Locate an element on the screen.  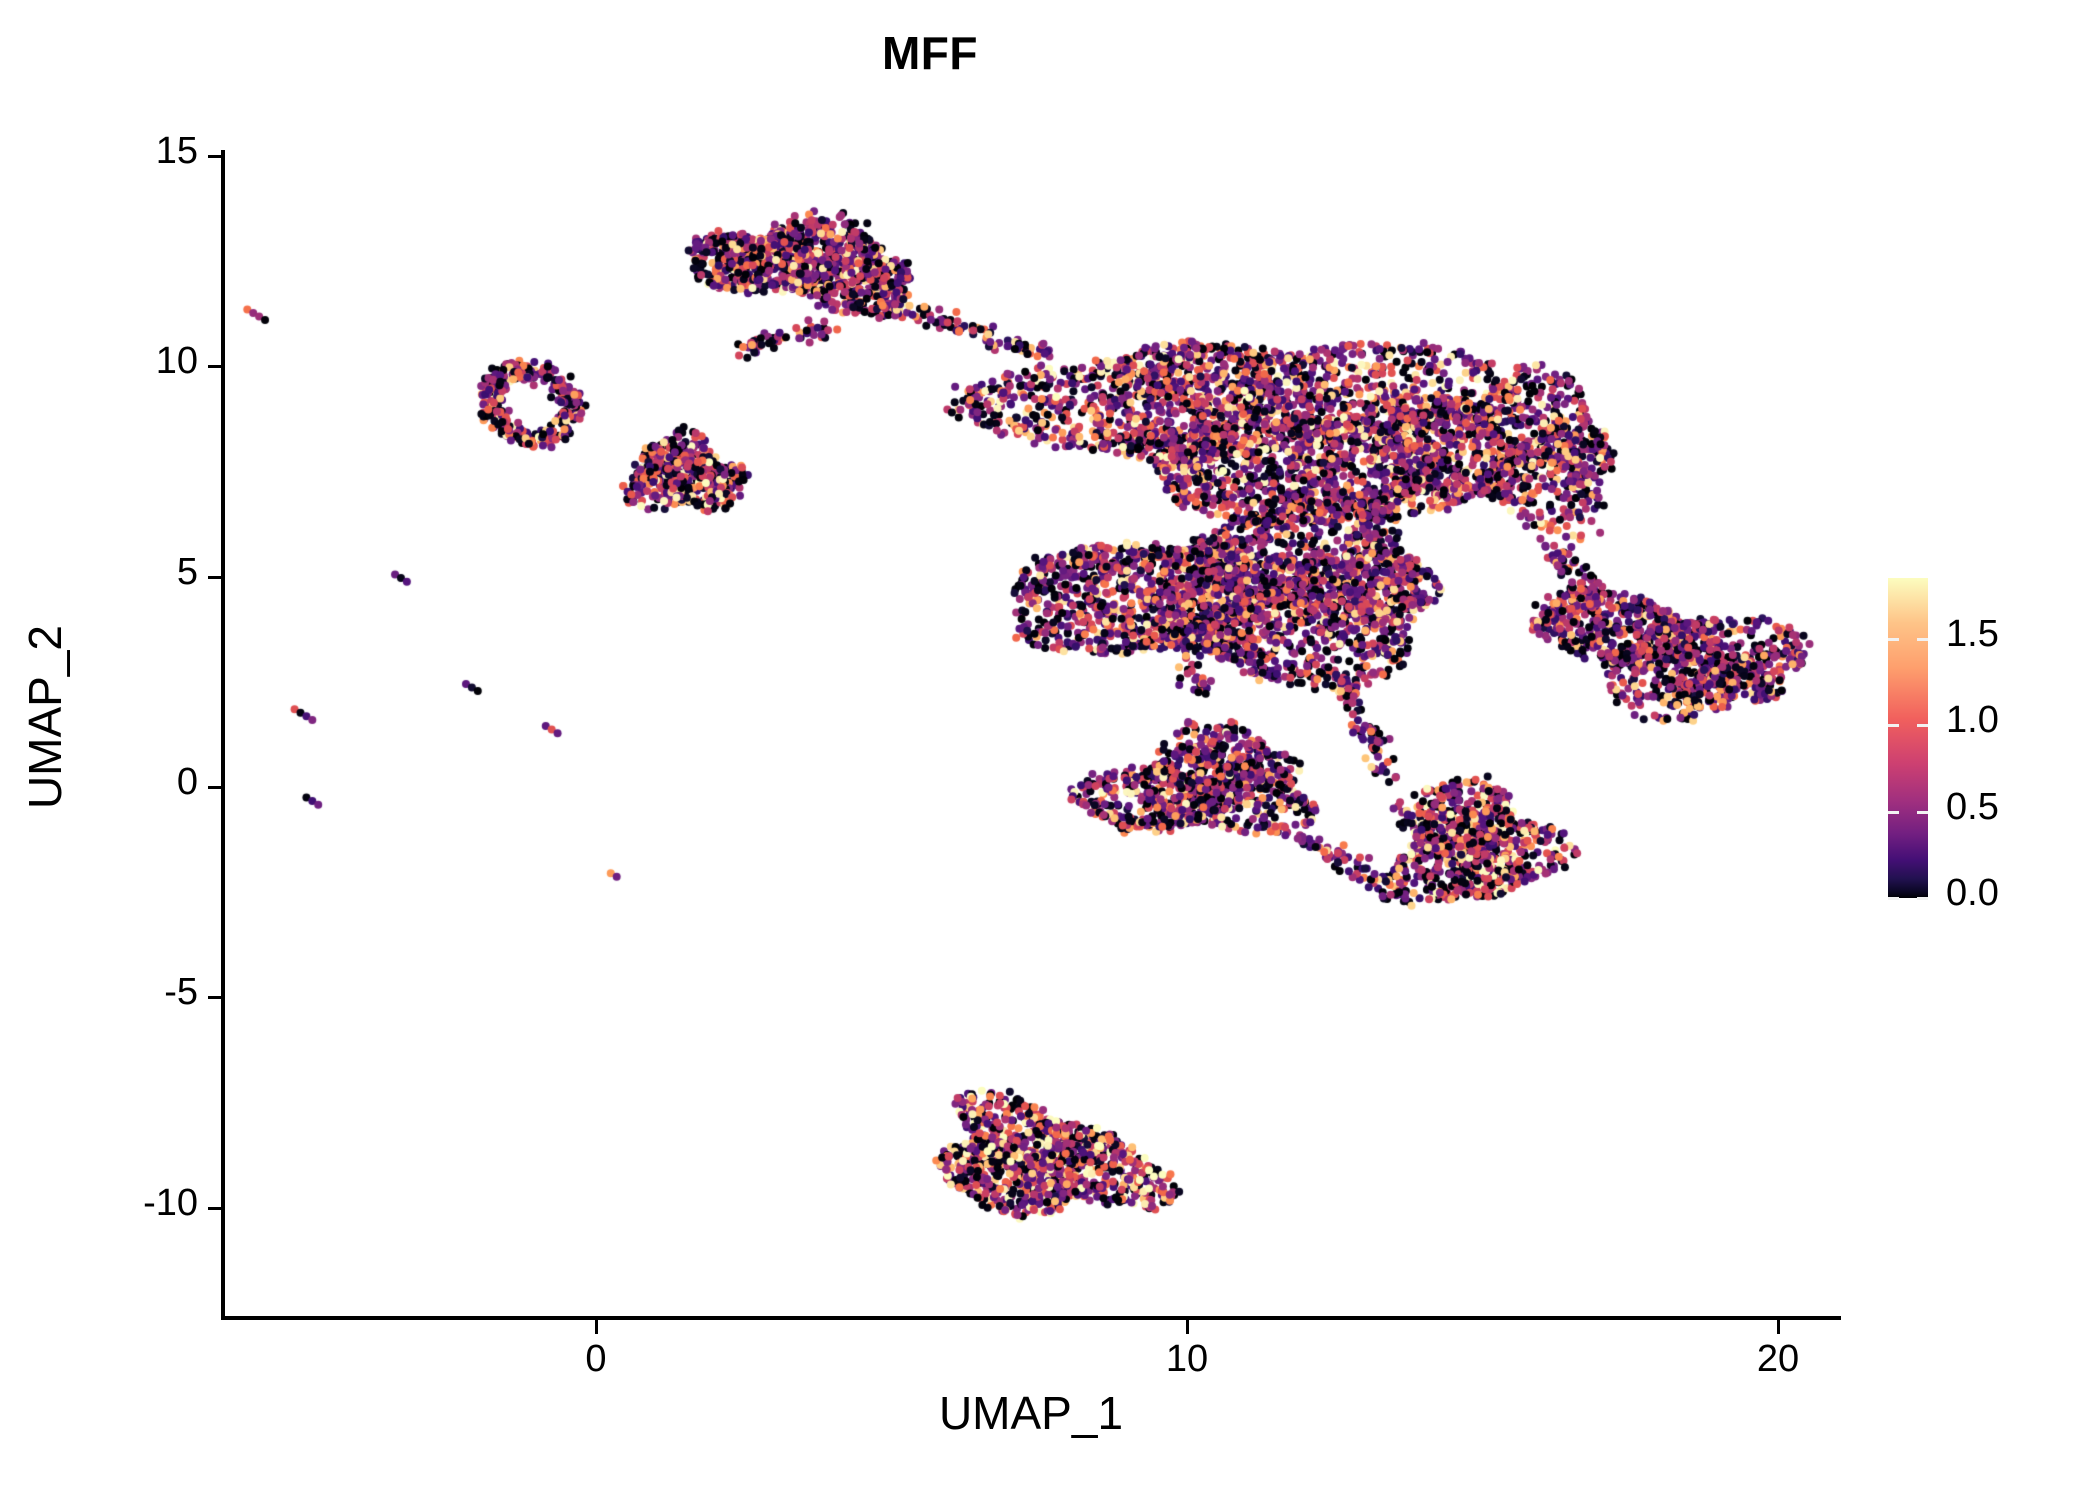
y-axis-tick-label: -10 is located at coordinates (170, 1202).